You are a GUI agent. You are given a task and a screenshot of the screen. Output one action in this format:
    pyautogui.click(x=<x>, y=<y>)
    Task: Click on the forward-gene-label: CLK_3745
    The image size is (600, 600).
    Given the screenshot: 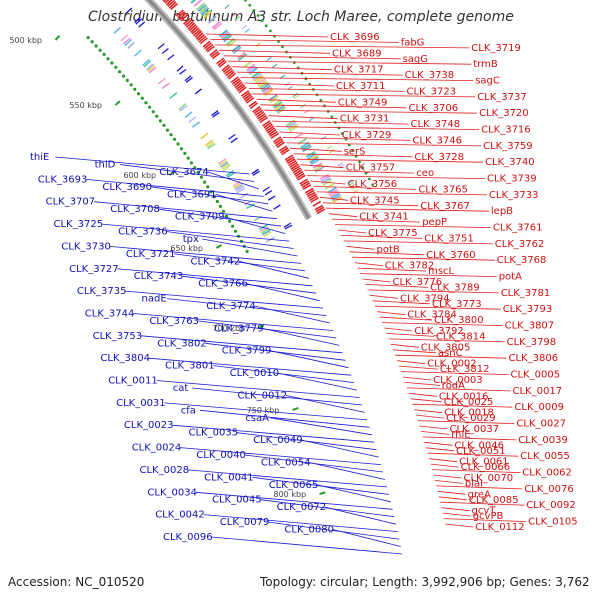 What is the action you would take?
    pyautogui.click(x=375, y=200)
    